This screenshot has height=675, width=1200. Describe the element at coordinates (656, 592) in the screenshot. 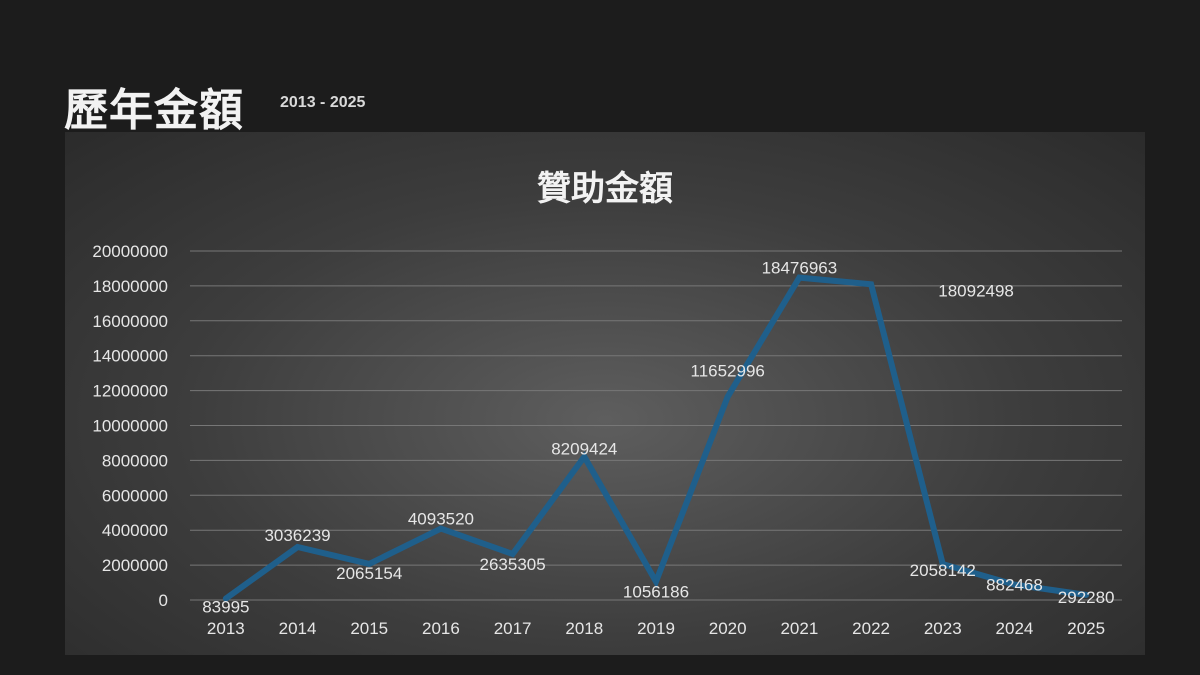

I see `data-label: 1056186` at that location.